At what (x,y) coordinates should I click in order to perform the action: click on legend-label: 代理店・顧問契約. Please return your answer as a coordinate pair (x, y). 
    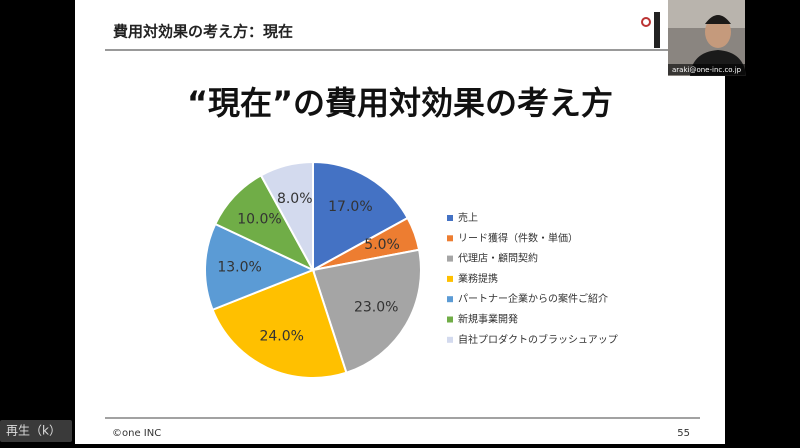
    Looking at the image, I should click on (498, 258).